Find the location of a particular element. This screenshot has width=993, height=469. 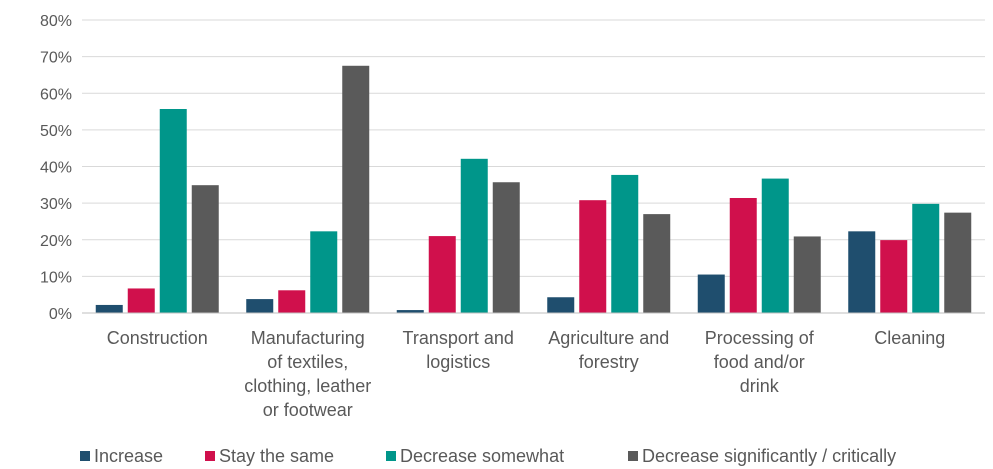

legend-item: Stay the same is located at coordinates (269, 456).